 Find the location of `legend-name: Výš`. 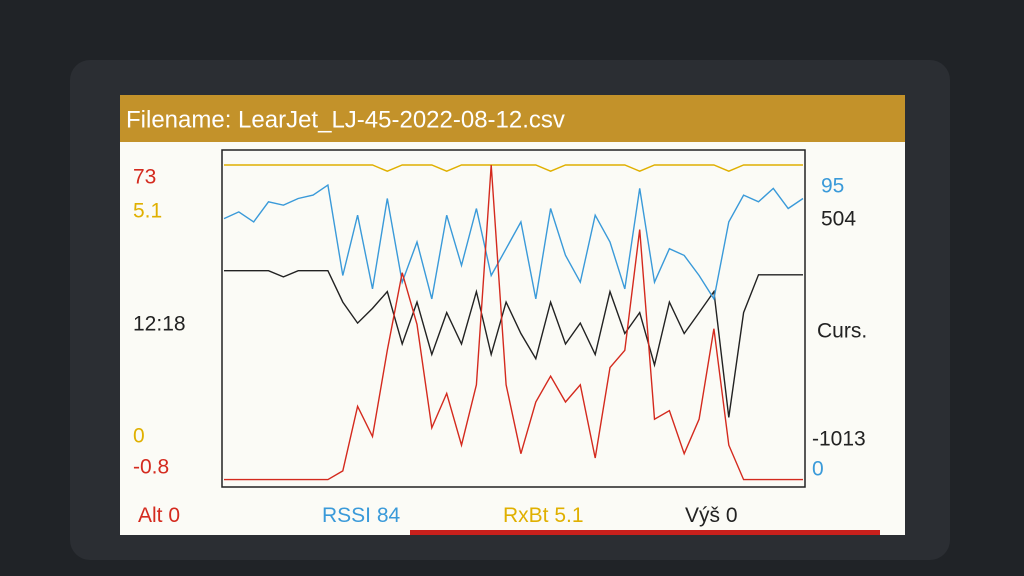

legend-name: Výš is located at coordinates (702, 515).